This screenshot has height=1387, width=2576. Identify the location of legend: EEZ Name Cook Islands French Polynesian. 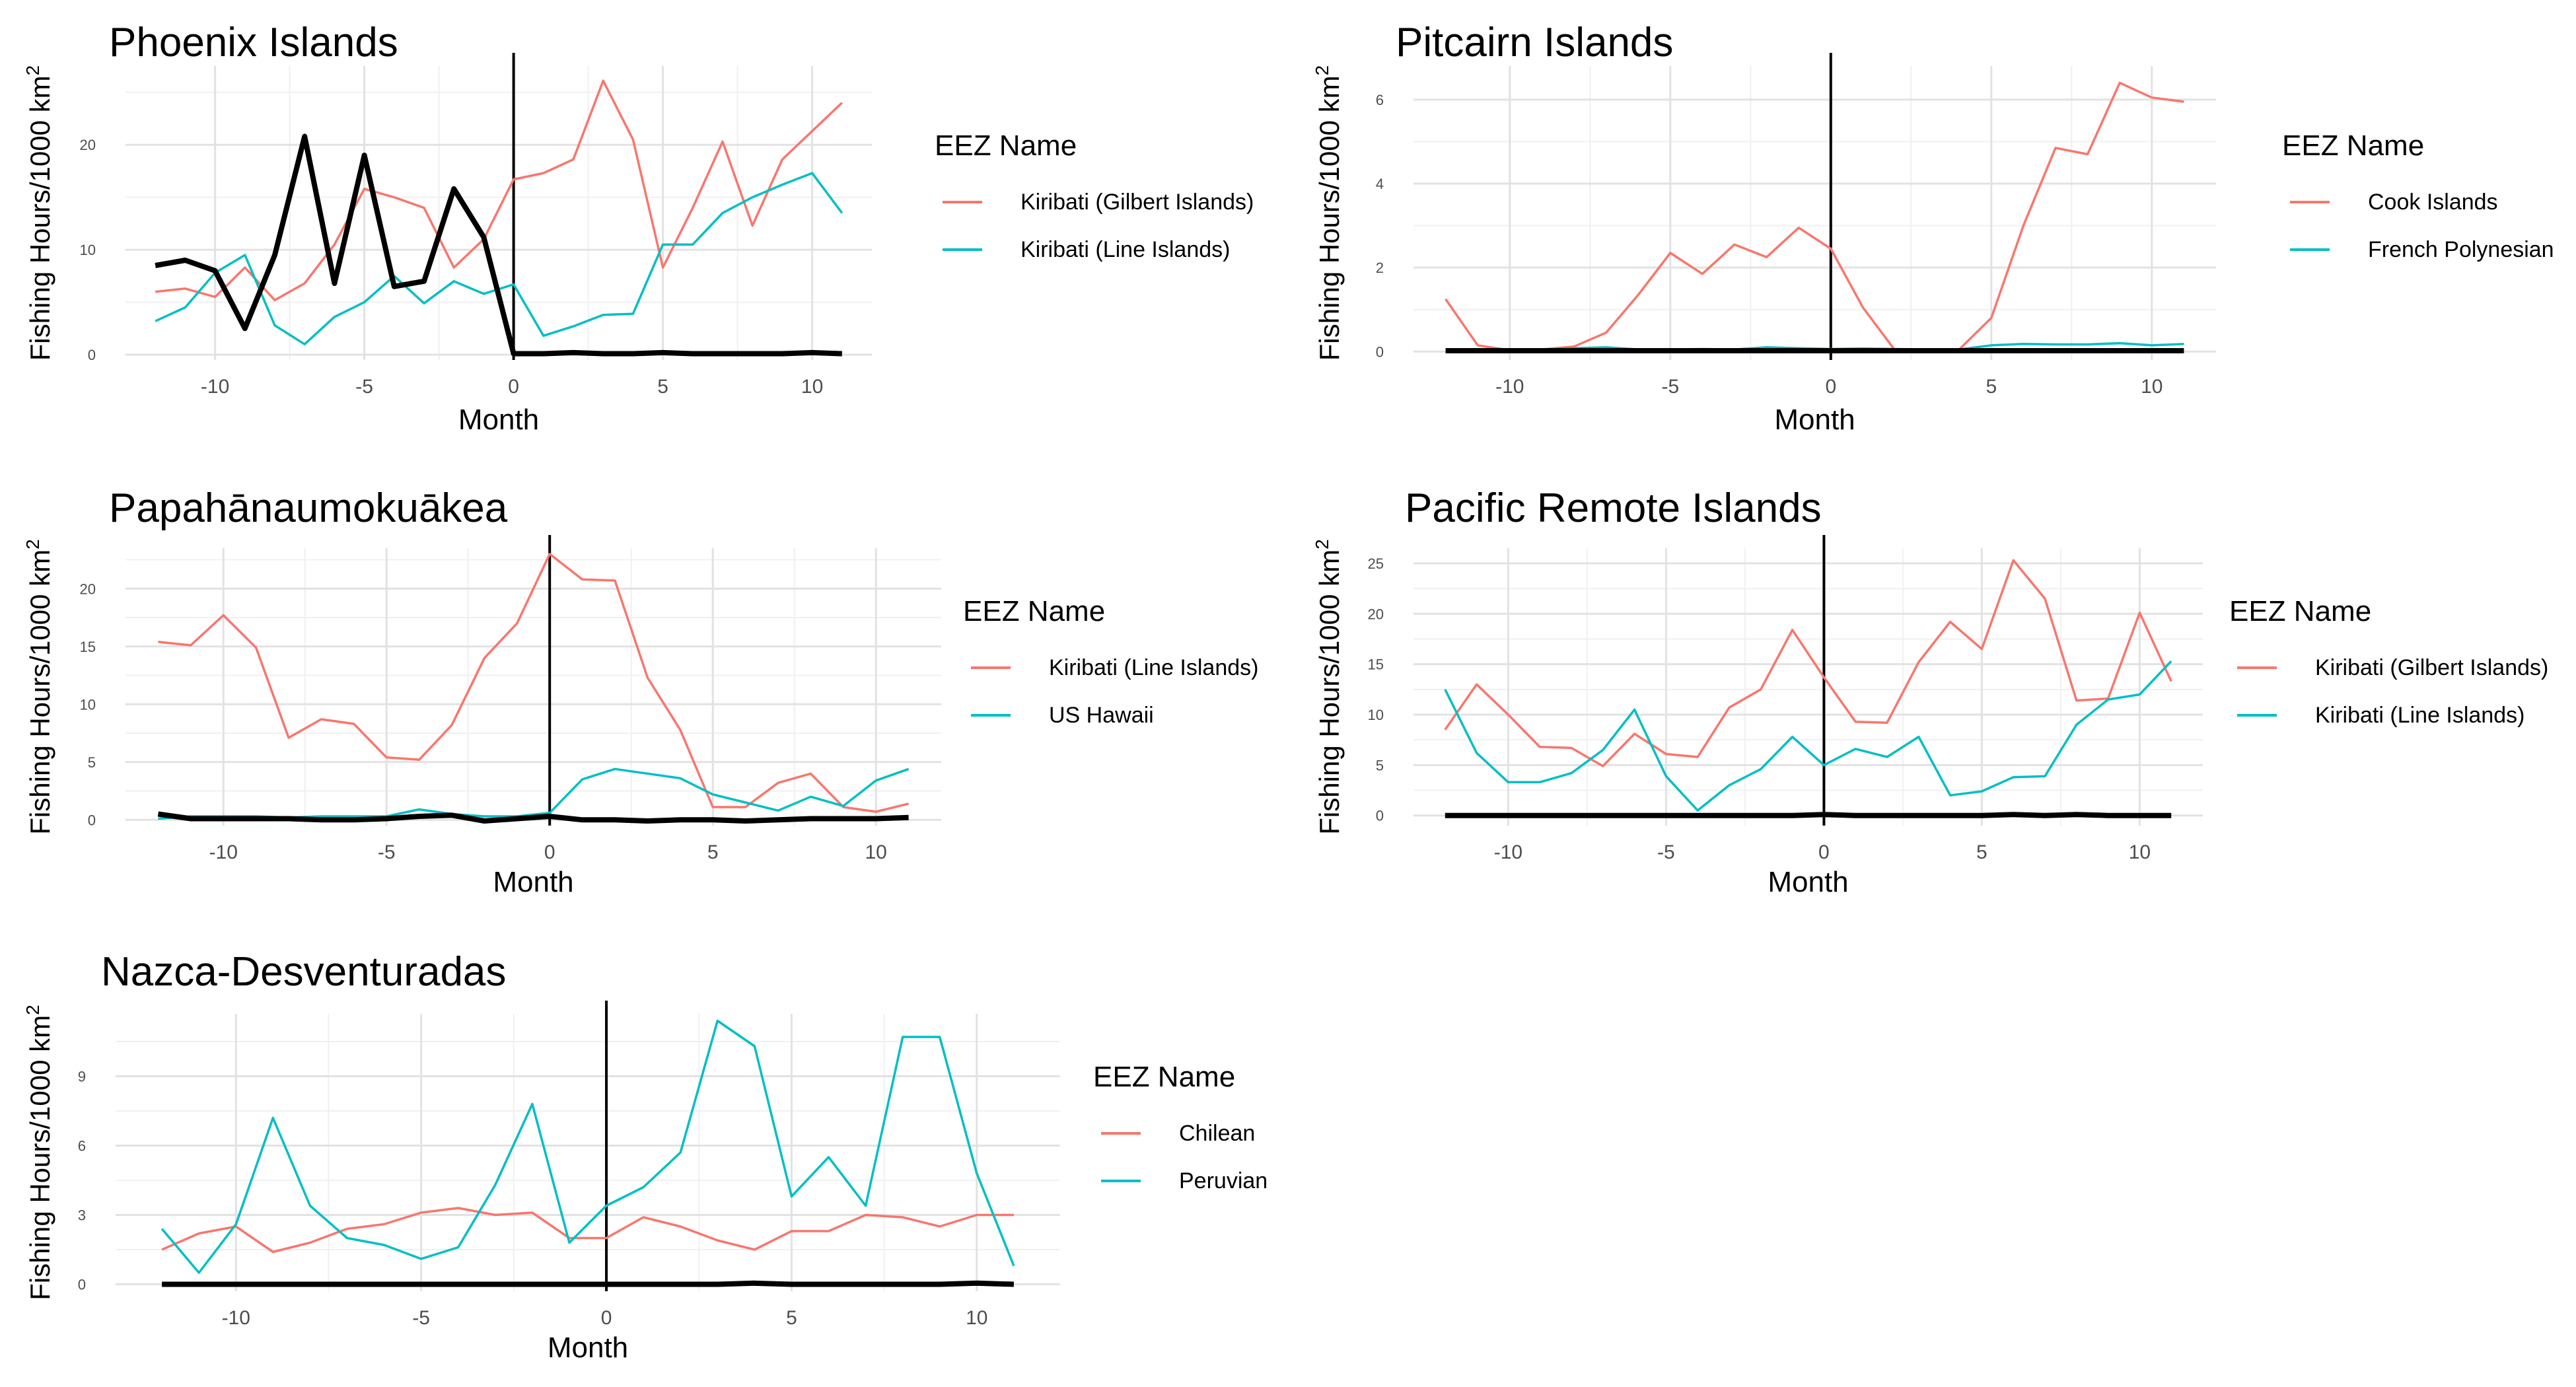
(2418, 195).